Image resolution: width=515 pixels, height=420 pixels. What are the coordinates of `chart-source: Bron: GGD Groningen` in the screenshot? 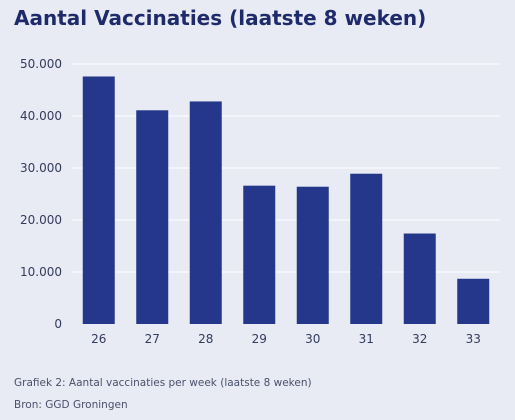 It's located at (71, 405).